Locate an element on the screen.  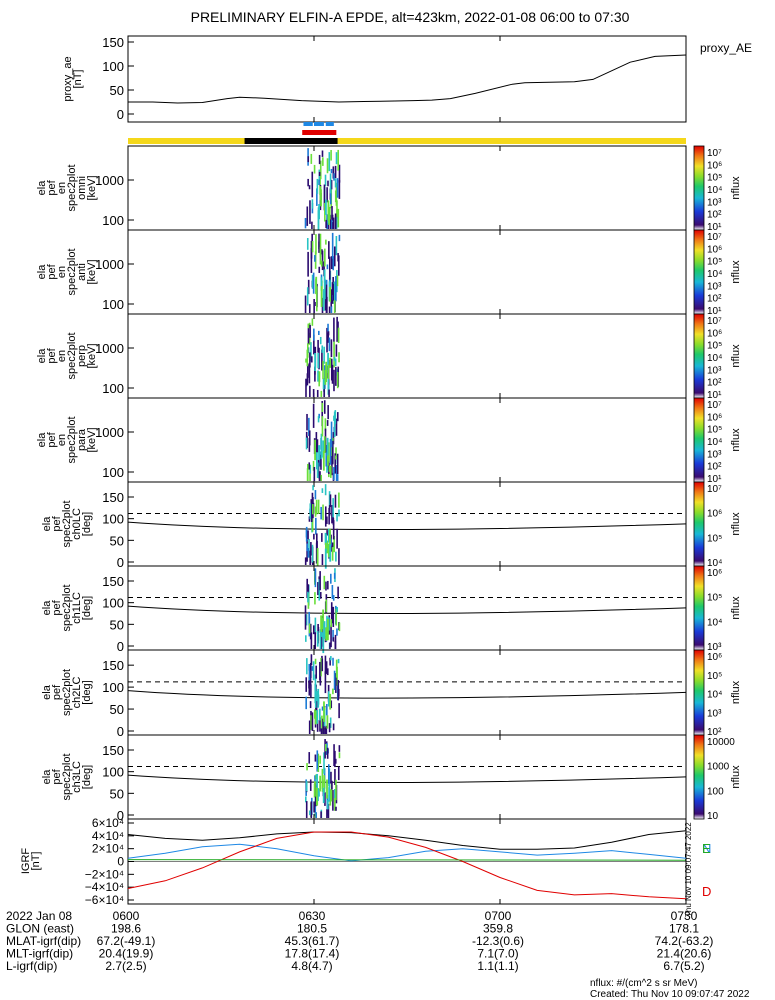
y-axis-label-line: en is located at coordinates (62, 440).